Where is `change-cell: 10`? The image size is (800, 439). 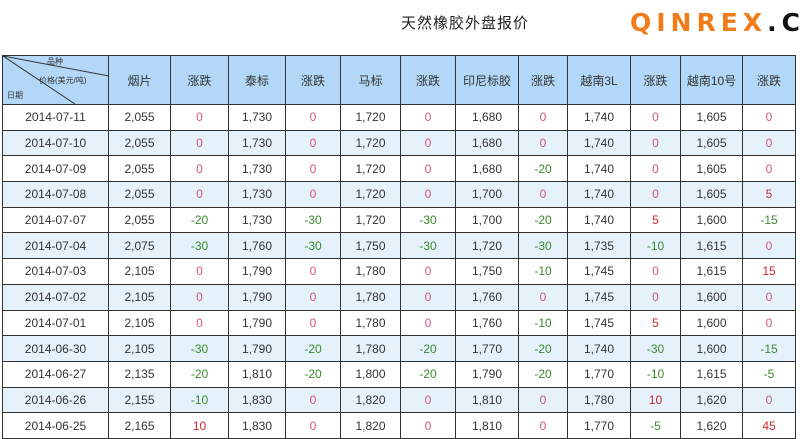
change-cell: 10 is located at coordinates (655, 400).